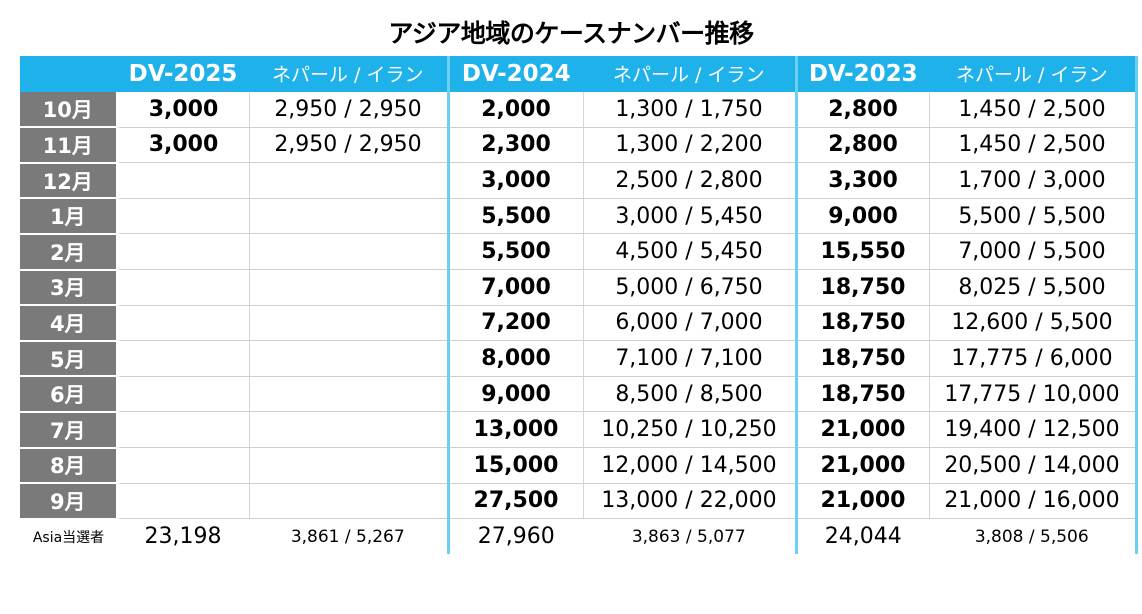 The height and width of the screenshot is (614, 1142). What do you see at coordinates (1033, 501) in the screenshot?
I see `cell-dv2023-nepal-iran: 21,000 / 16,000` at bounding box center [1033, 501].